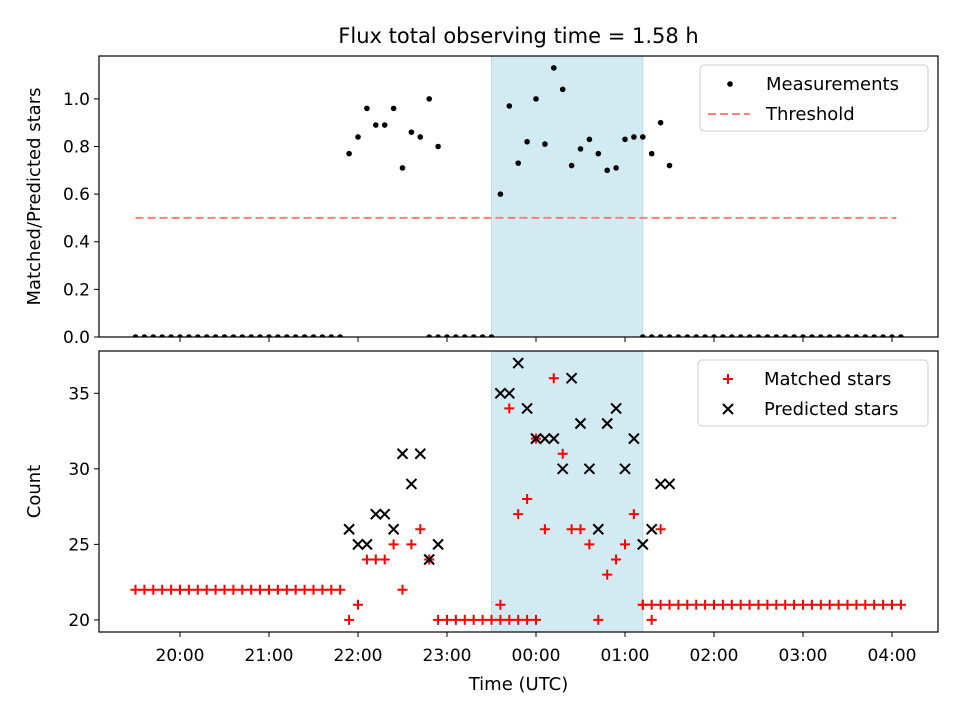  What do you see at coordinates (625, 656) in the screenshot?
I see `x-tick-label: 01:00` at bounding box center [625, 656].